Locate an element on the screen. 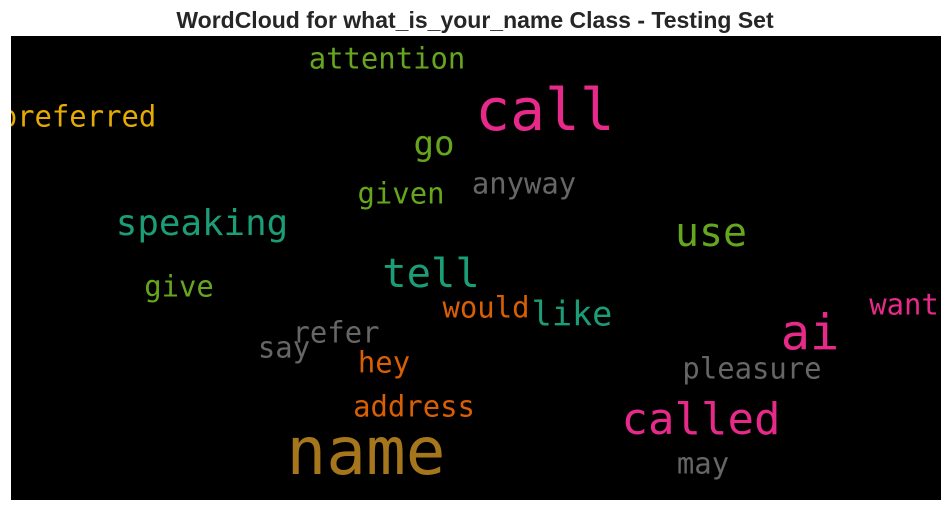 Image resolution: width=950 pixels, height=511 pixels. word-address: address is located at coordinates (414, 406).